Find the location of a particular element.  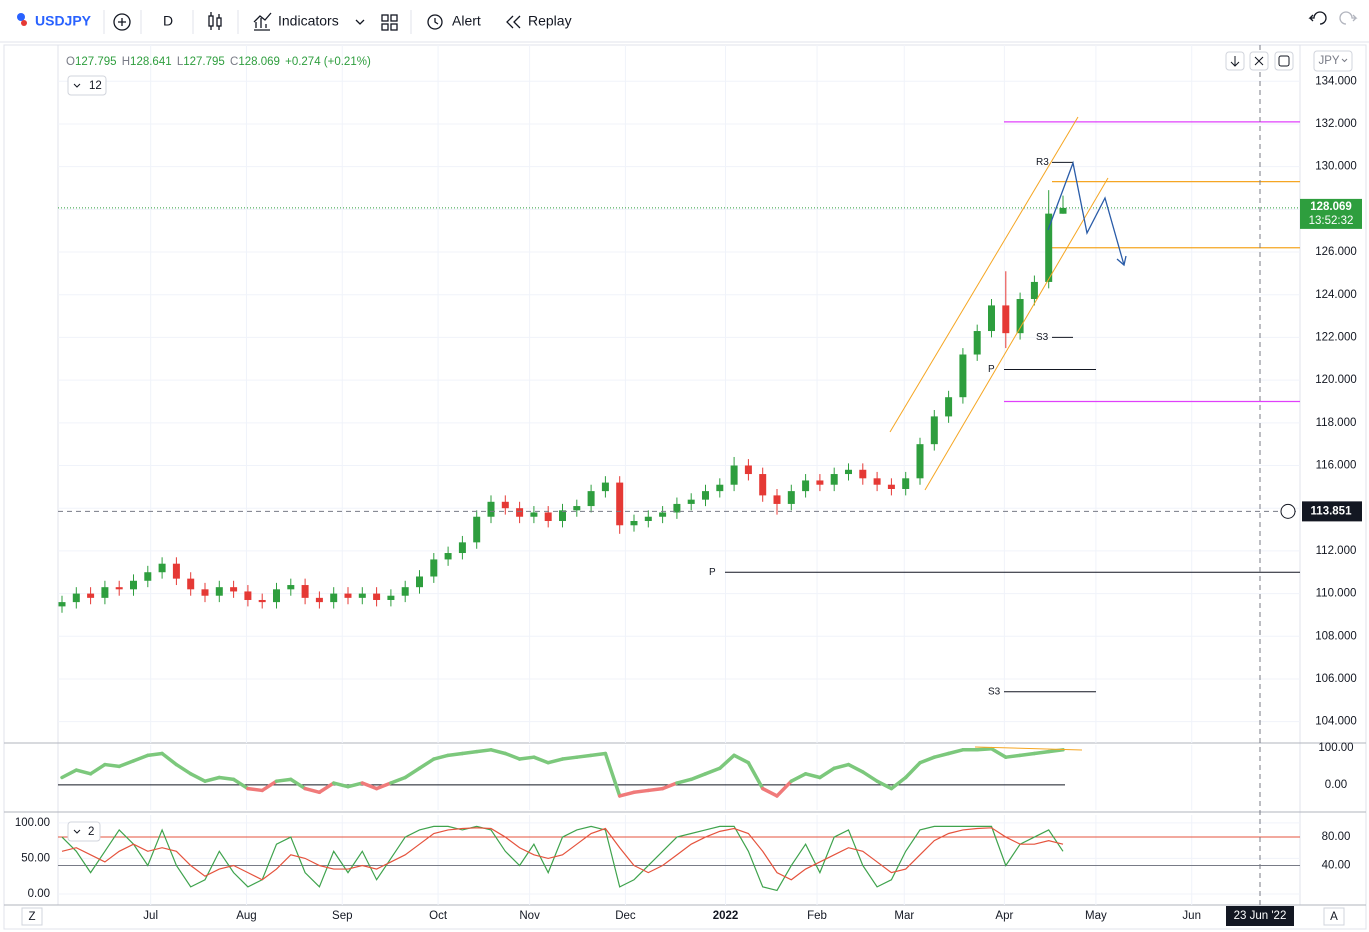

x-tick-label: Apr is located at coordinates (1004, 916).